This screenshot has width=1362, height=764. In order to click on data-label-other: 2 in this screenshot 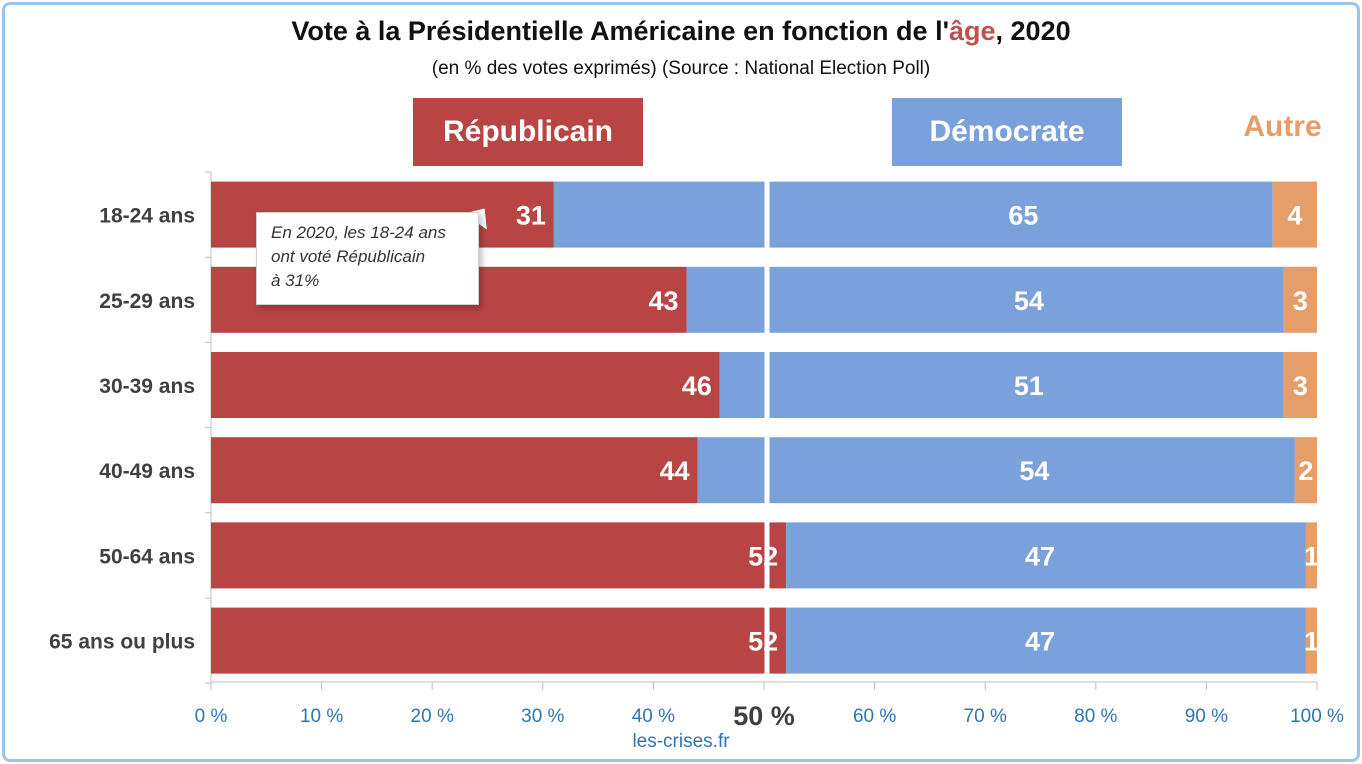, I will do `click(1305, 471)`.